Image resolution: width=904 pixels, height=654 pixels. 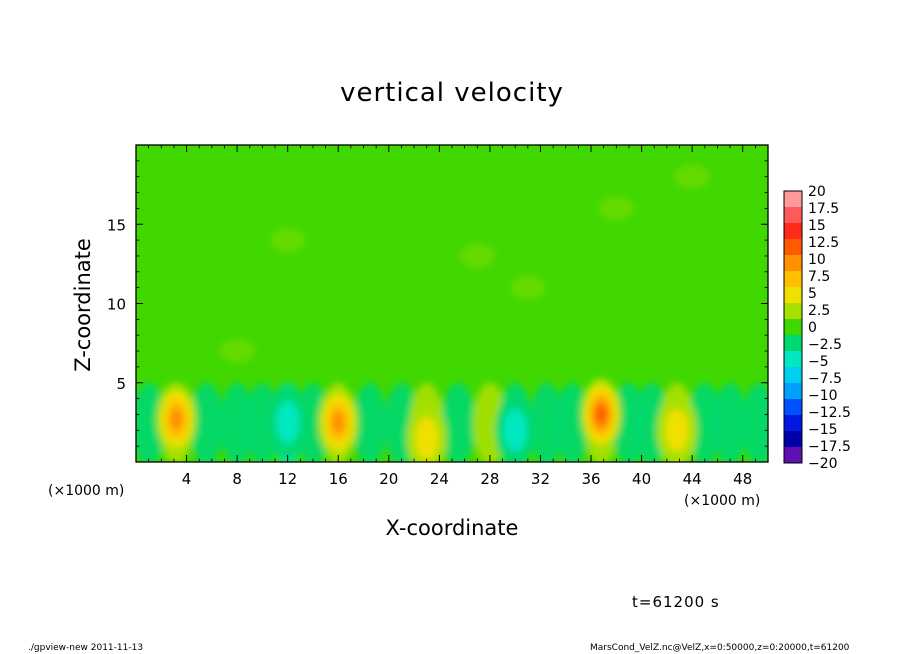 What do you see at coordinates (452, 93) in the screenshot?
I see `chart-title: vertical velocity` at bounding box center [452, 93].